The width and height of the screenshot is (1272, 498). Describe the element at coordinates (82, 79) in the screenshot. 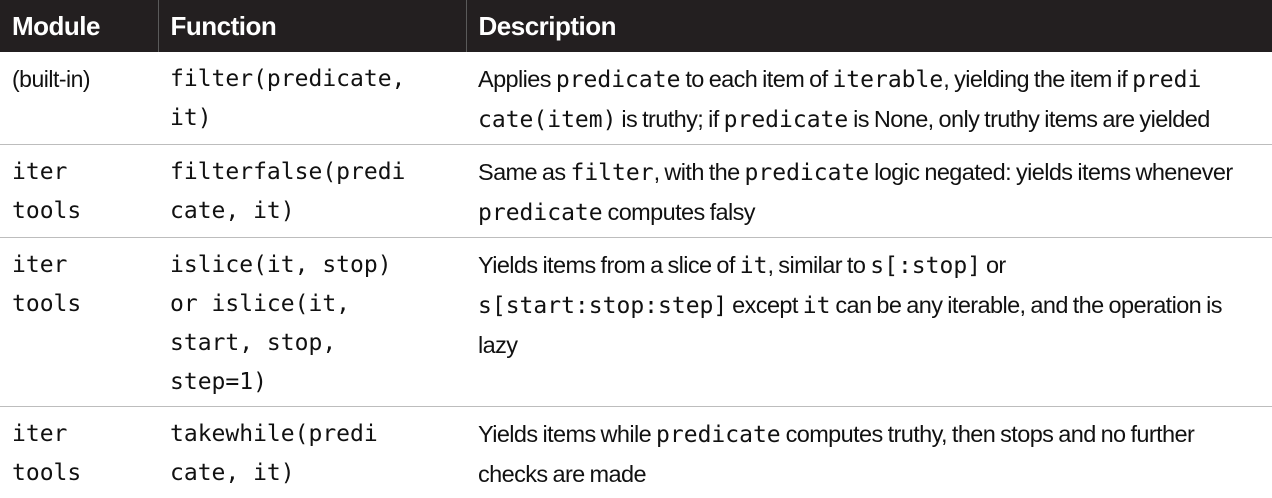

I see `module-text: (built-in)` at that location.